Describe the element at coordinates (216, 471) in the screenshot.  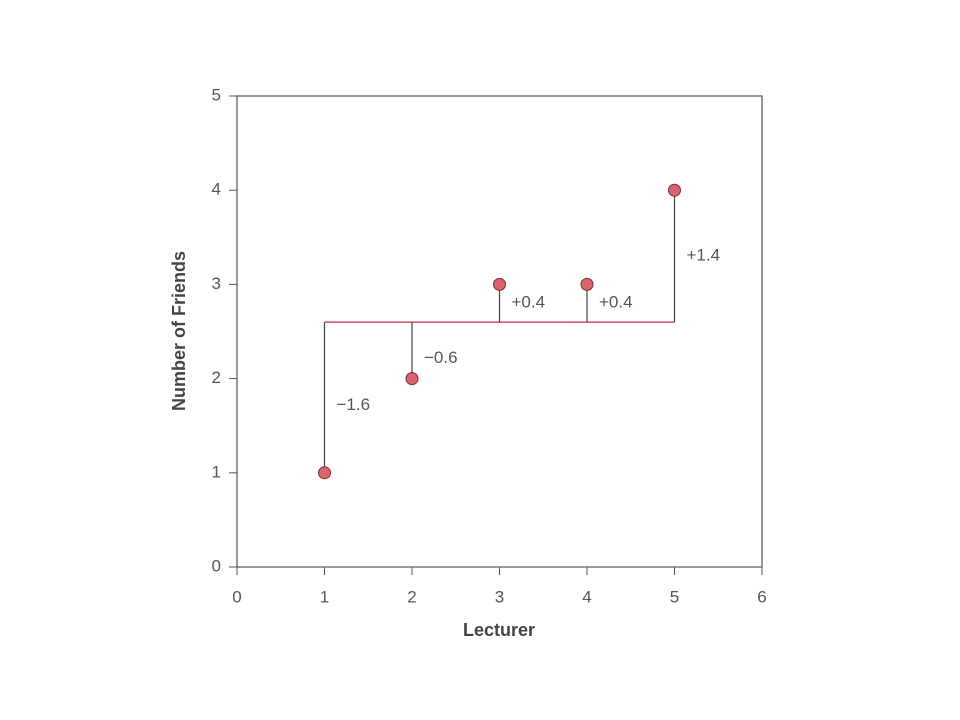
I see `y-tick-label: 1` at that location.